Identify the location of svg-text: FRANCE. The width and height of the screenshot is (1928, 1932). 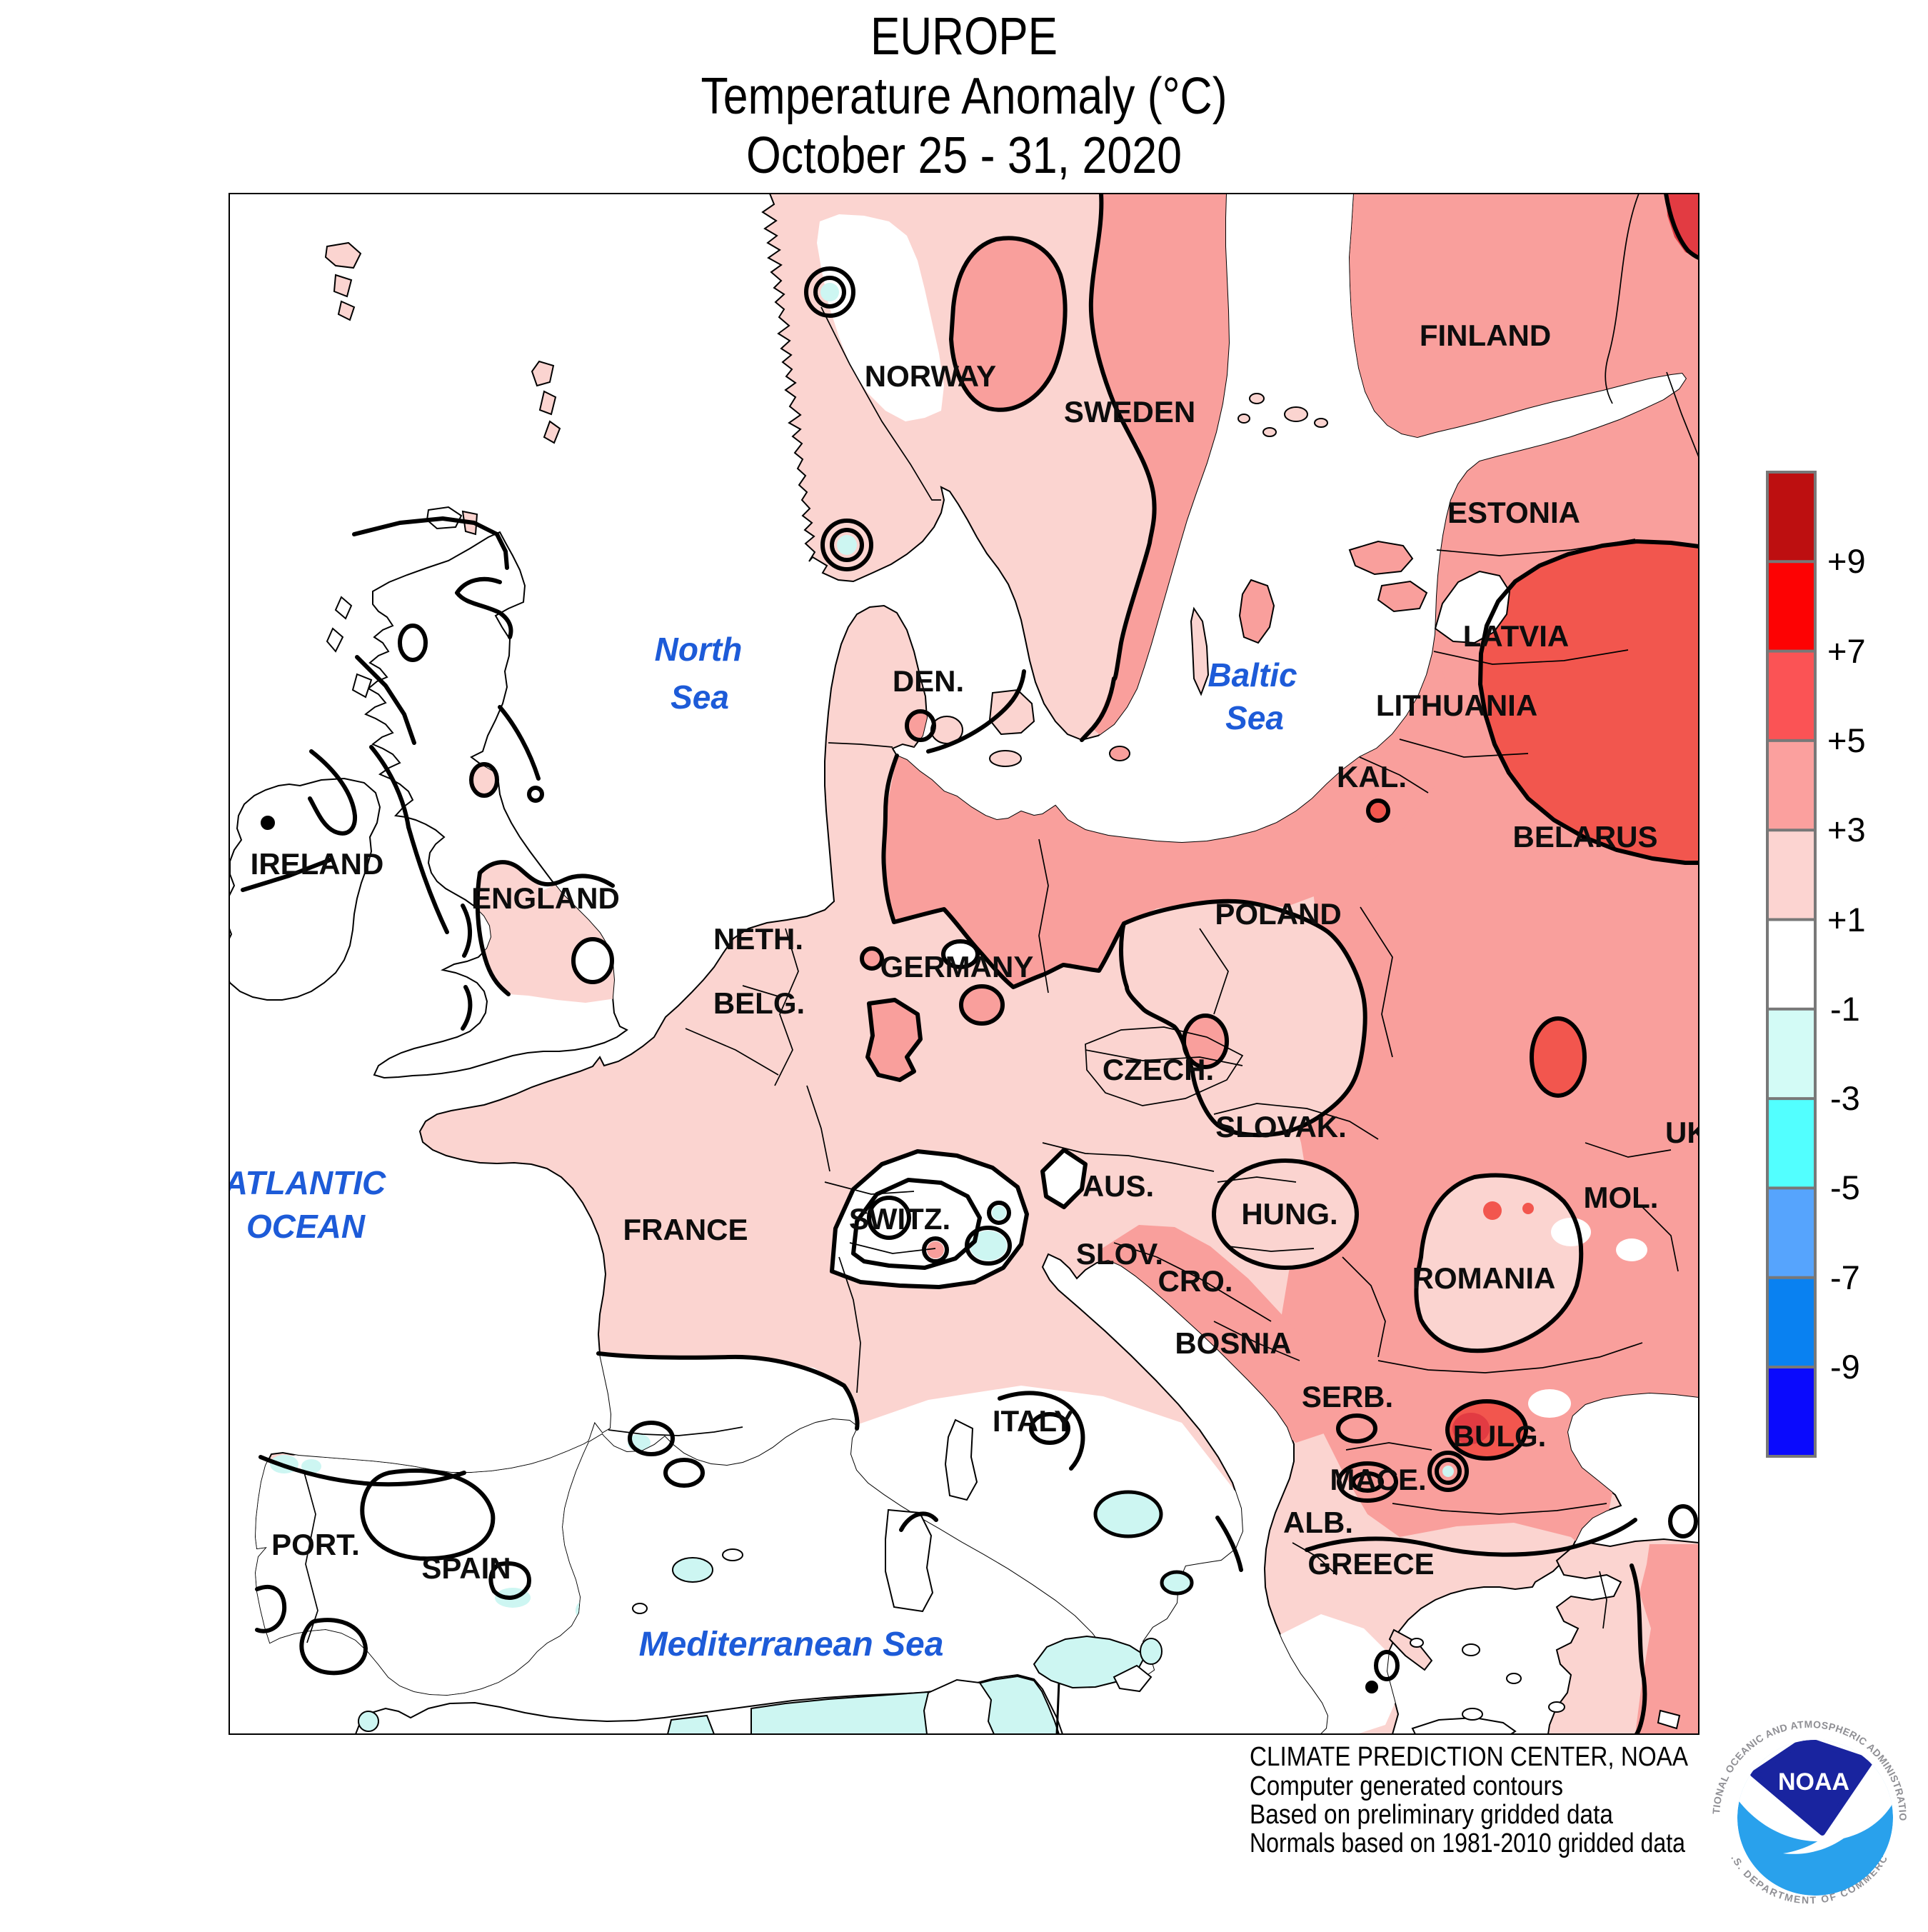
(685, 1229).